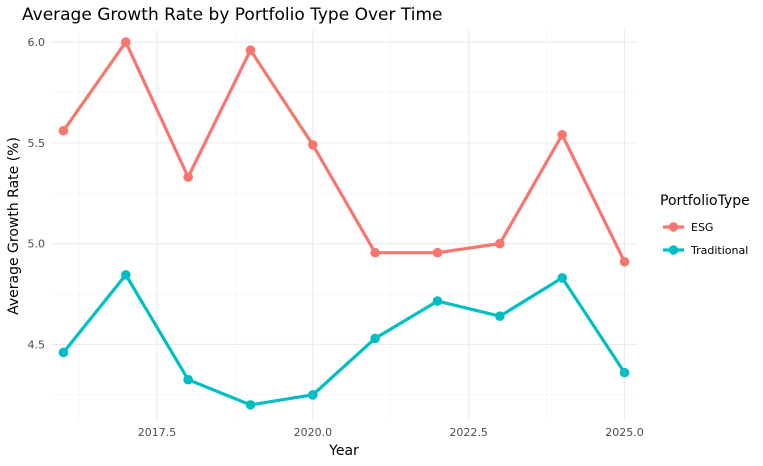  Describe the element at coordinates (37, 143) in the screenshot. I see `y-tick-label: 5.5` at that location.